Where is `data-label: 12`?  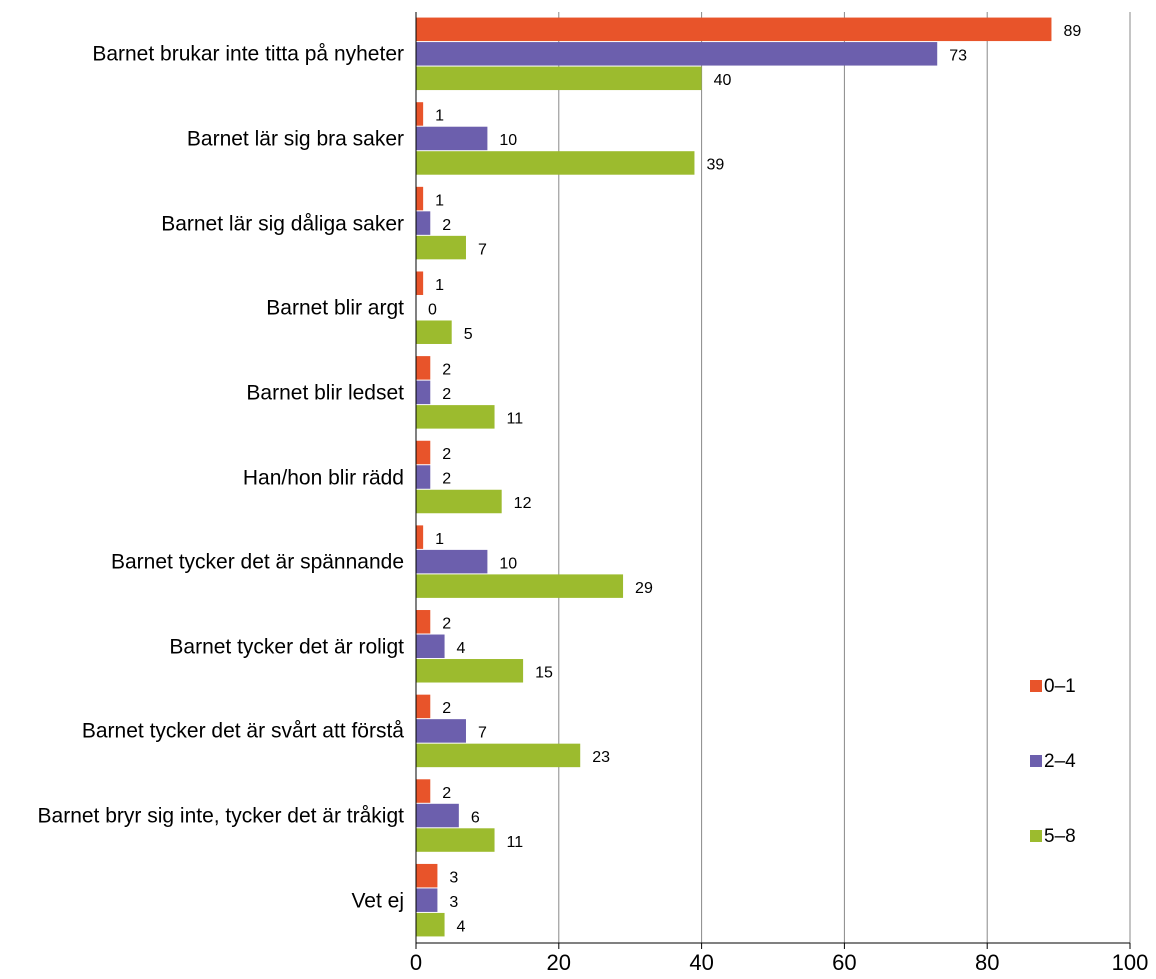
data-label: 12 is located at coordinates (523, 503).